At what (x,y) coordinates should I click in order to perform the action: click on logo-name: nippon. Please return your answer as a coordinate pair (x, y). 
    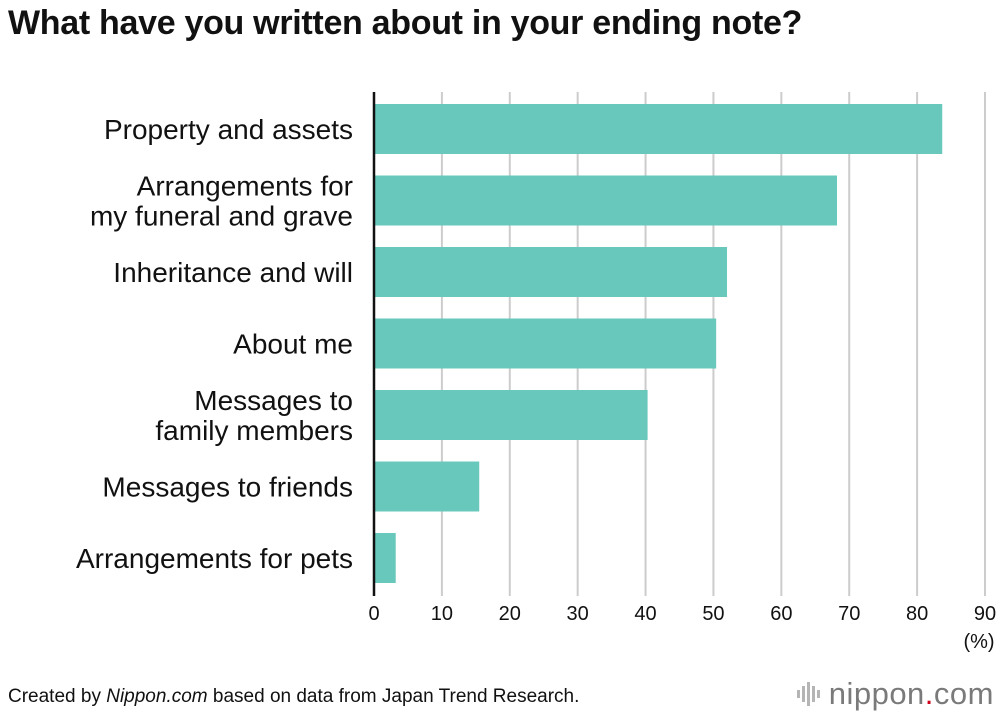
    Looking at the image, I should click on (876, 693).